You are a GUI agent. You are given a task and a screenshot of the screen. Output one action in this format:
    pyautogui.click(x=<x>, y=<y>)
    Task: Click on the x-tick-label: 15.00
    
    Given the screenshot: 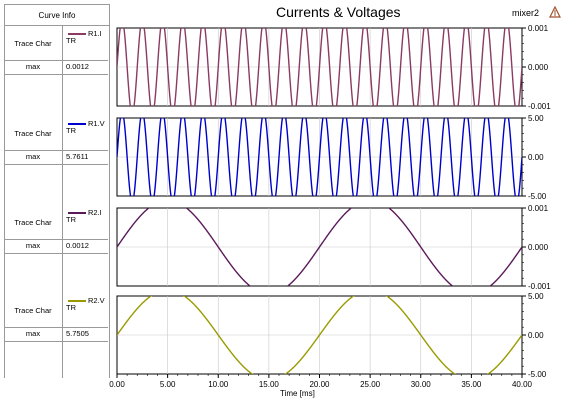 What is the action you would take?
    pyautogui.click(x=269, y=384)
    